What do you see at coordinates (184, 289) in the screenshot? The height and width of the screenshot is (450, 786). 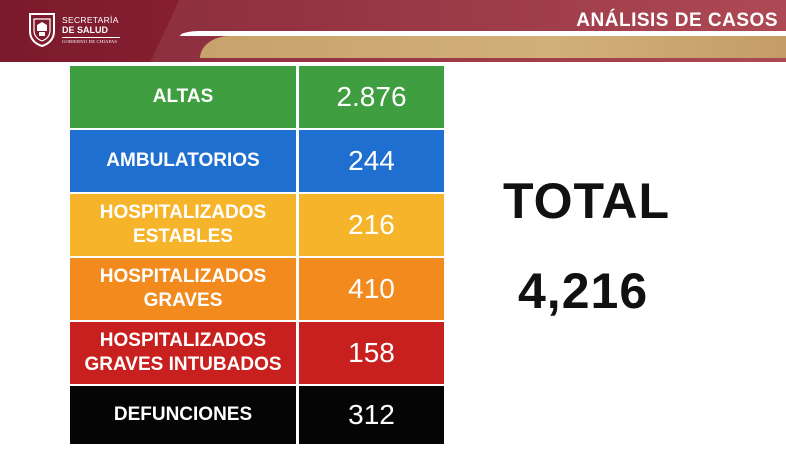 I see `row-label: HOSPITALIZADOS GRAVES` at bounding box center [184, 289].